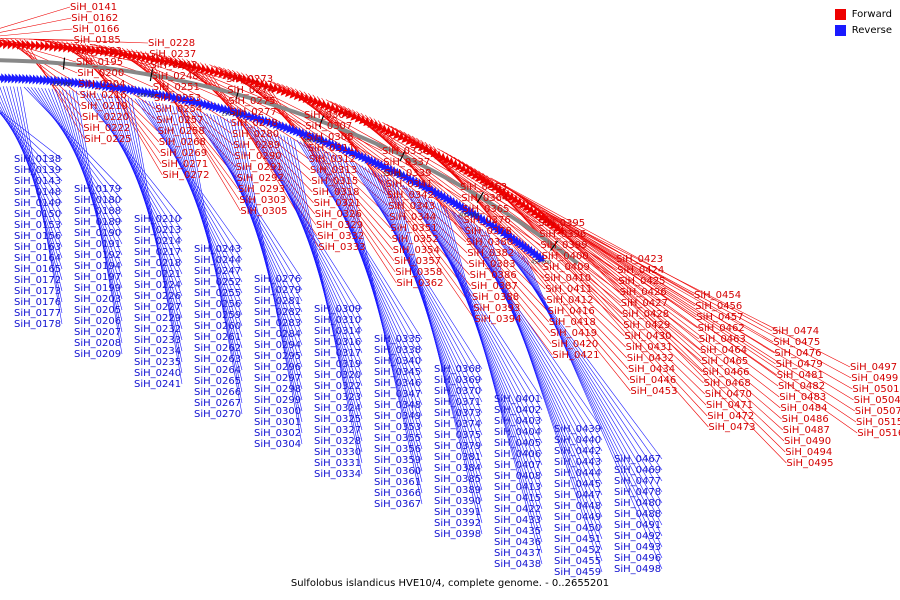 The image size is (900, 600). I want to click on forward-gene-label: SiH_0344, so click(412, 217).